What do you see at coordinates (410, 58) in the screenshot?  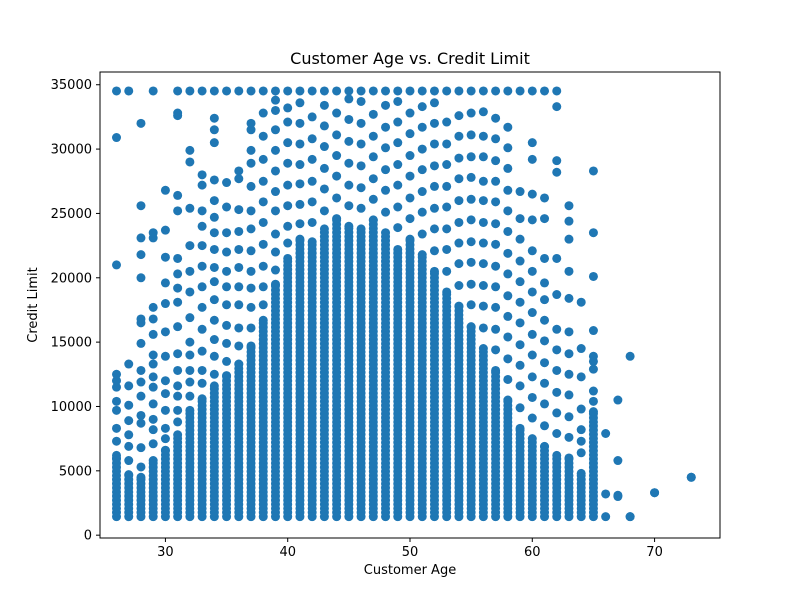 I see `chart-title: Customer Age vs. Credit Limit` at bounding box center [410, 58].